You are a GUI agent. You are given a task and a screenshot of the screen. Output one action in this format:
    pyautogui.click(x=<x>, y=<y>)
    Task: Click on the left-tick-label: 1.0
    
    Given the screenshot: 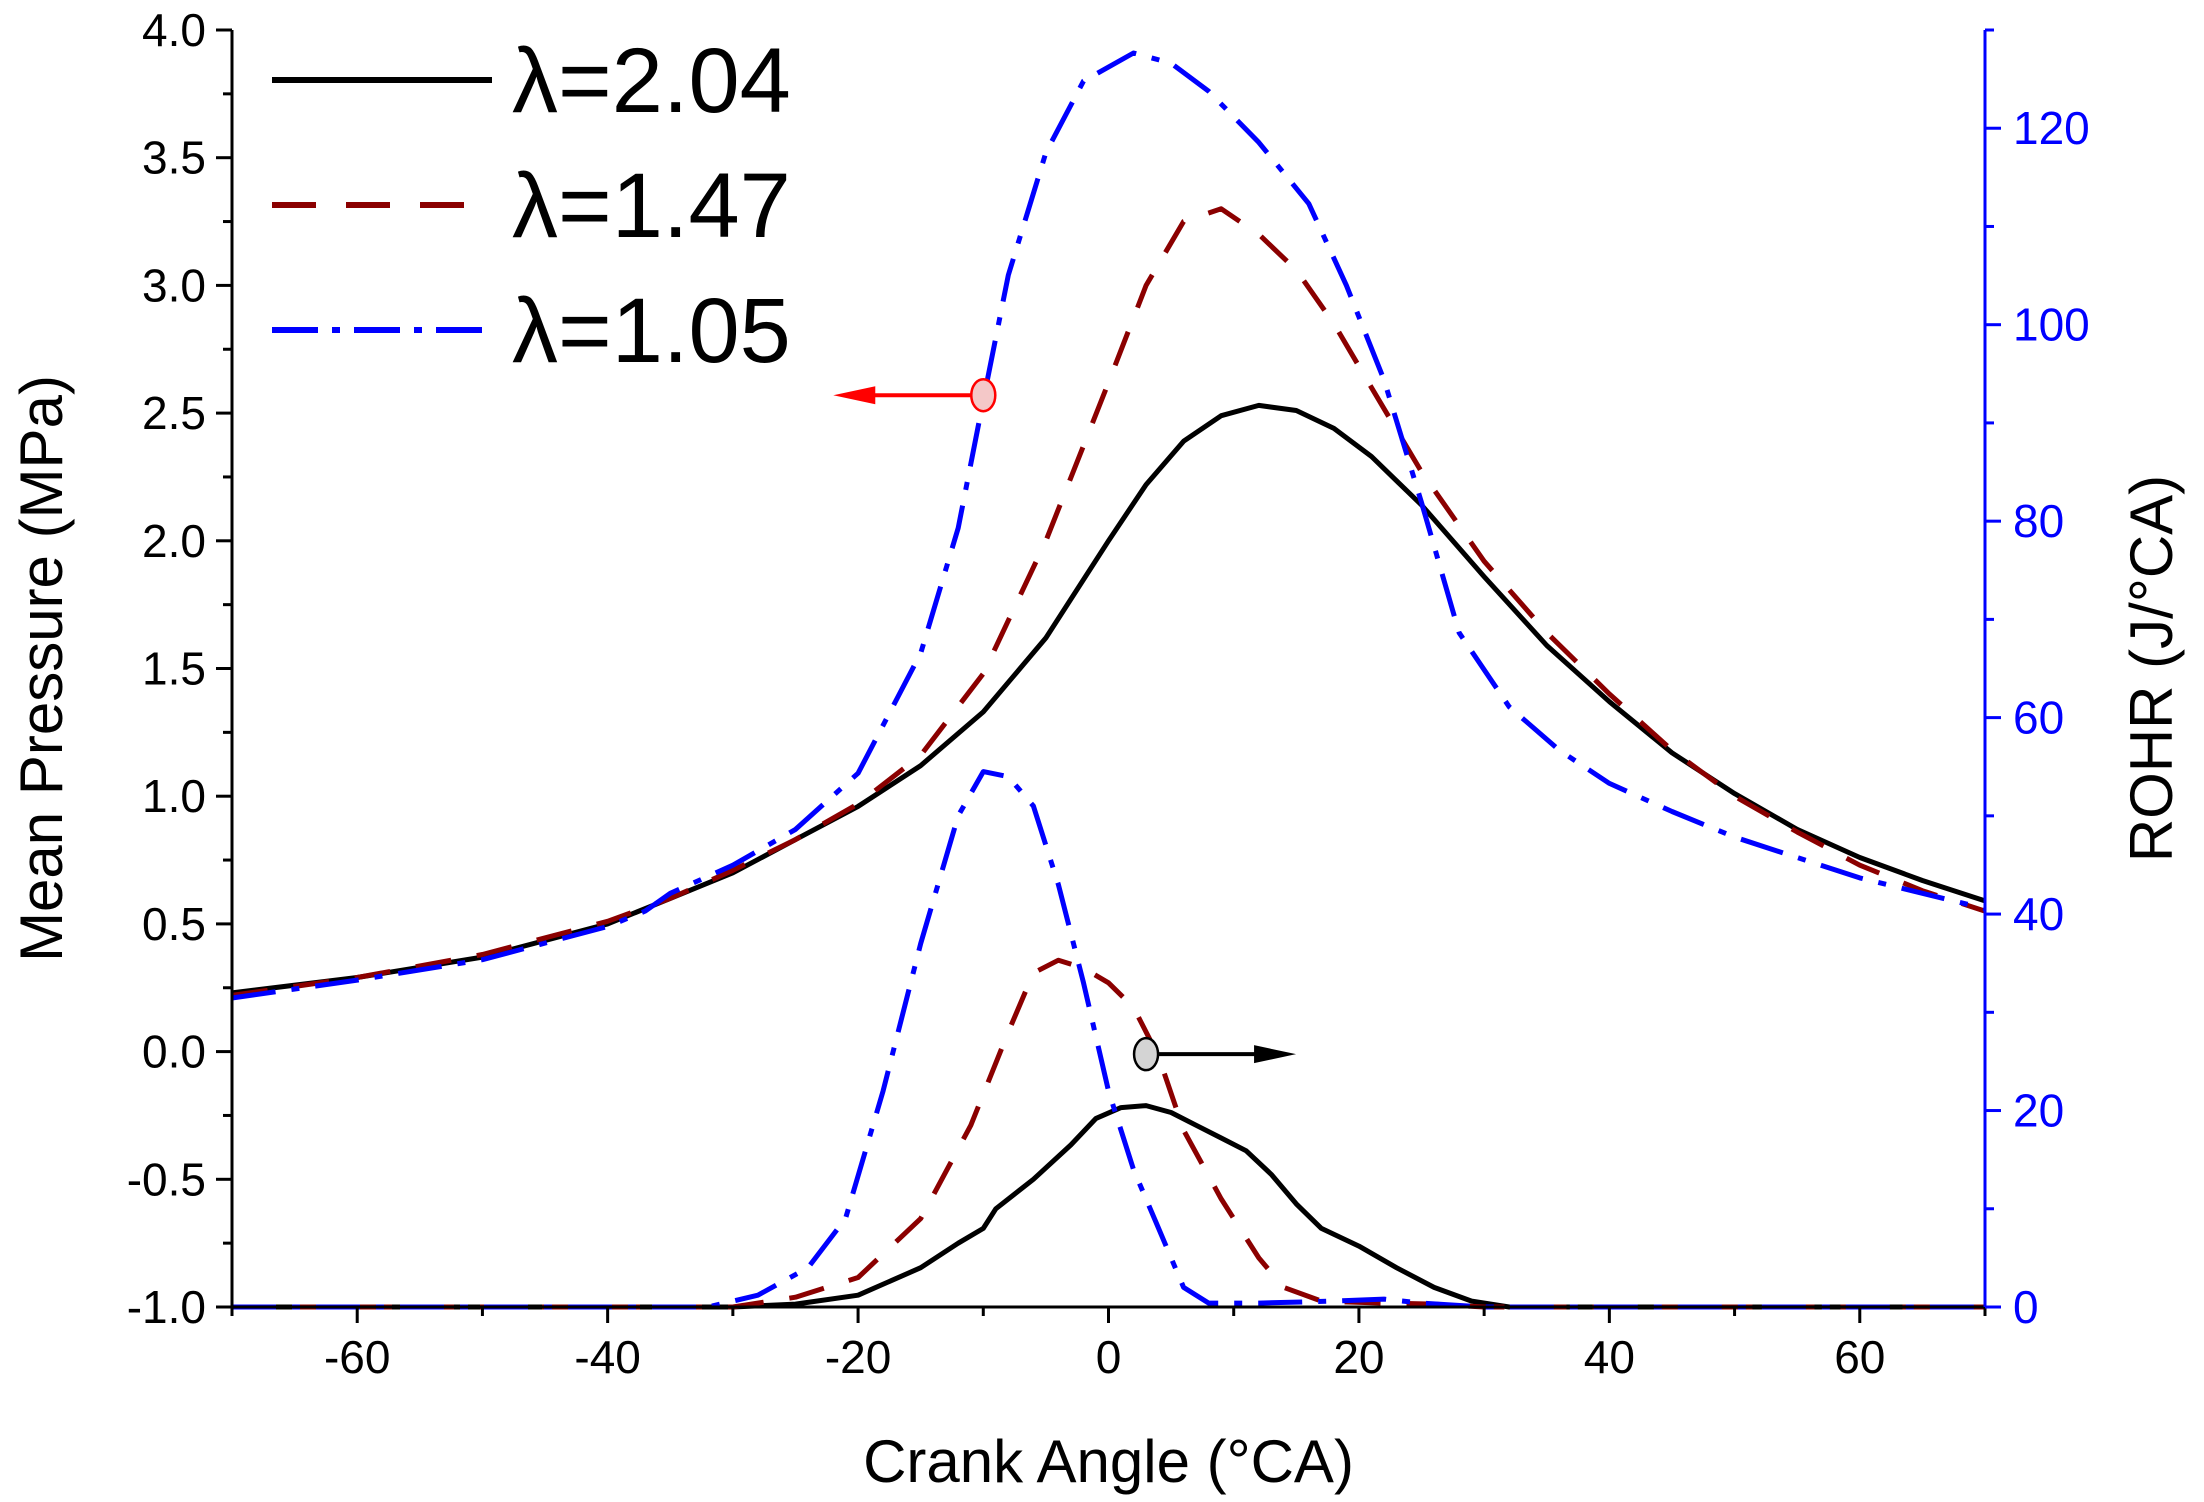 What is the action you would take?
    pyautogui.click(x=174, y=796)
    